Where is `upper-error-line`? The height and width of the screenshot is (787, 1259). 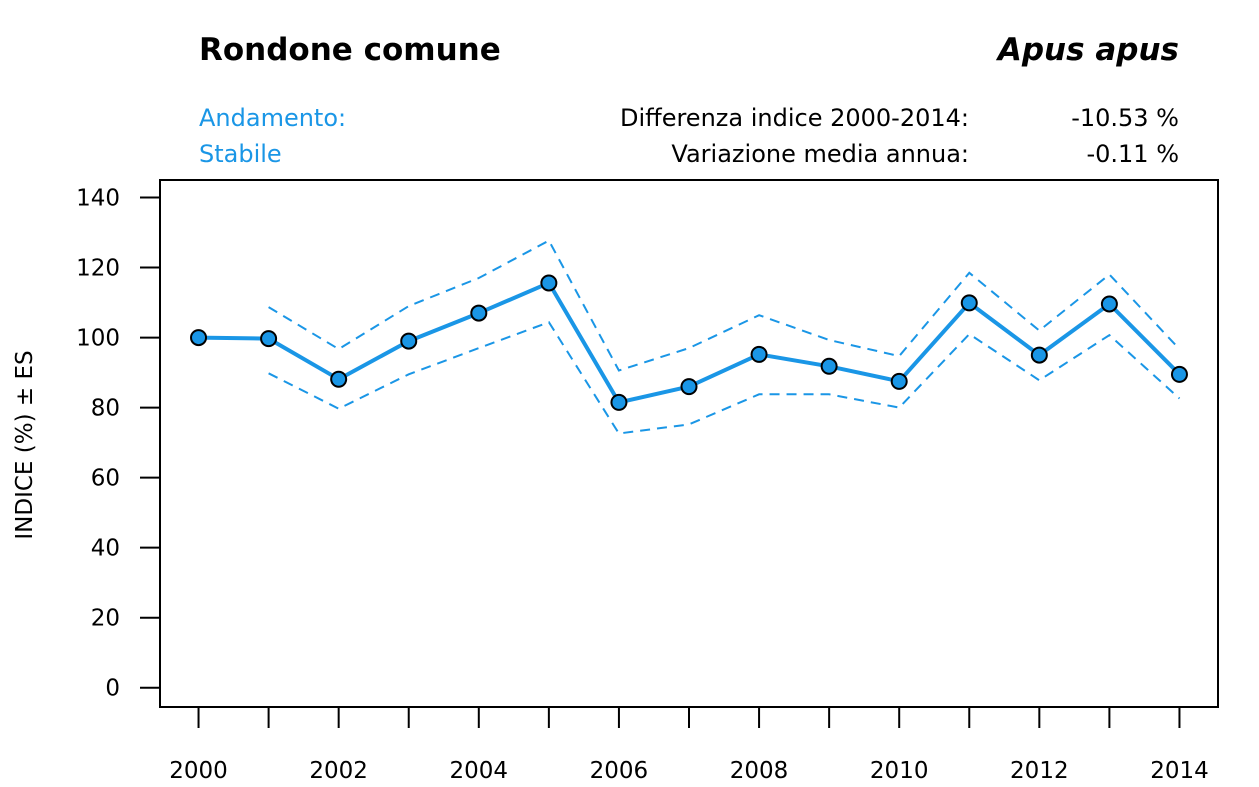
upper-error-line is located at coordinates (724, 305).